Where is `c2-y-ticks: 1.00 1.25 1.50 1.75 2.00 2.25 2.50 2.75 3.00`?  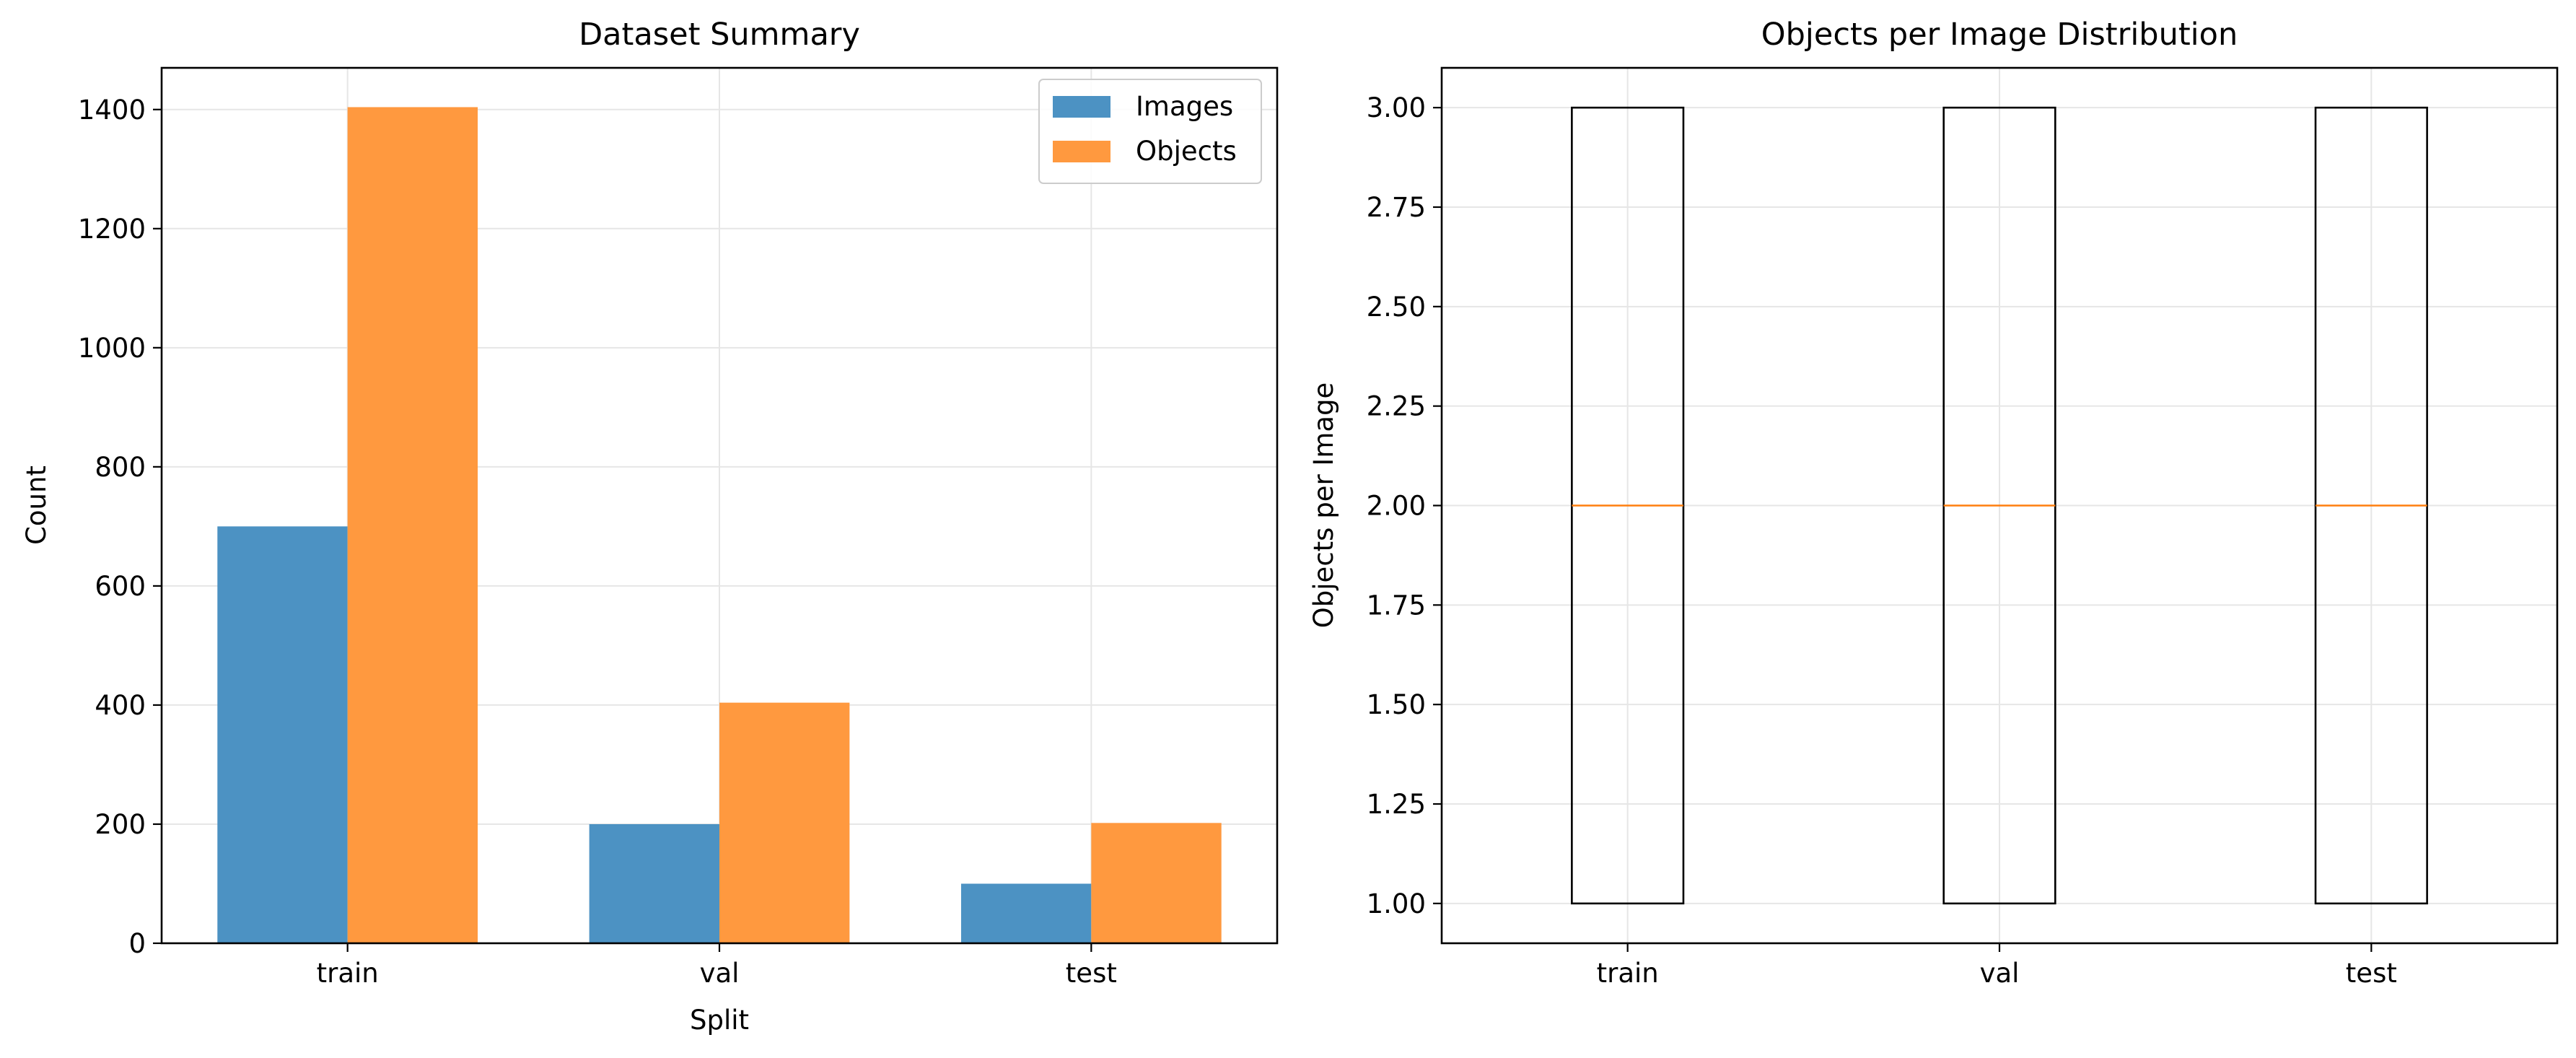
c2-y-ticks: 1.00 1.25 1.50 1.75 2.00 2.25 2.50 2.75 3.00 is located at coordinates (1404, 505).